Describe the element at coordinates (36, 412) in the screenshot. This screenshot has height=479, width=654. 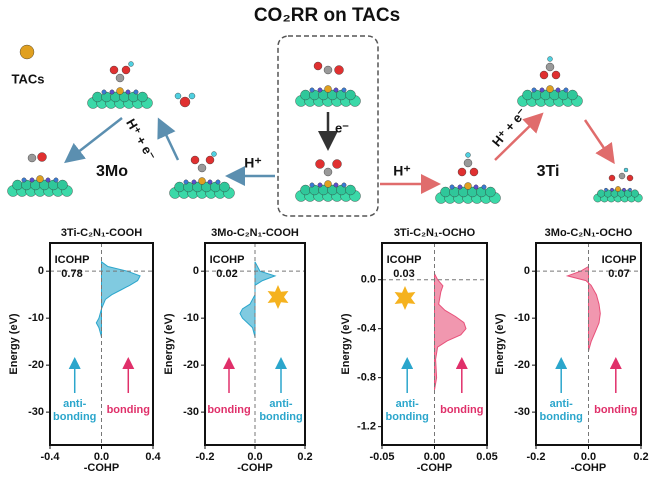
I see `y-tick-label: -30` at that location.